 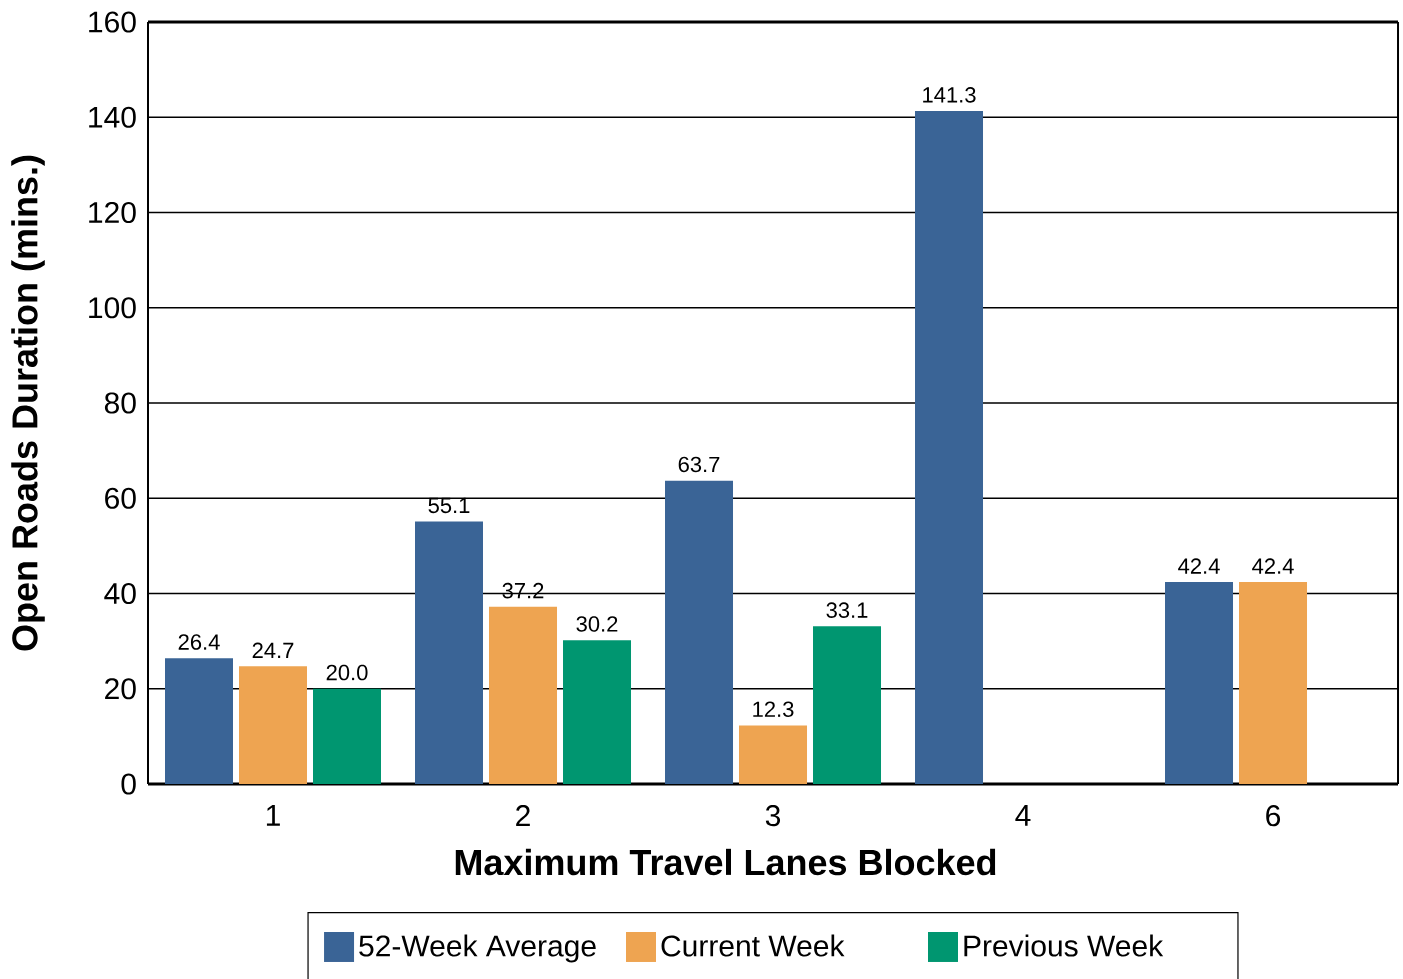 I want to click on y-tick-label: 40, so click(x=120, y=593).